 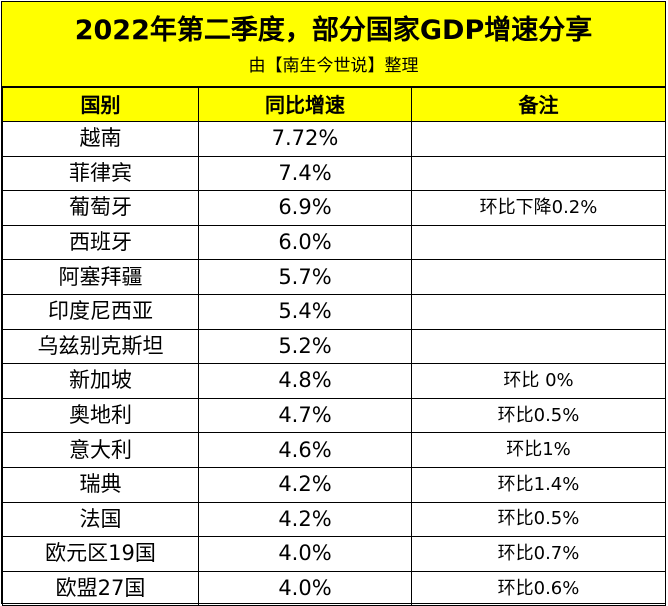 I want to click on table-row: 瑞典 4.2% 环比1.4%, so click(x=334, y=484).